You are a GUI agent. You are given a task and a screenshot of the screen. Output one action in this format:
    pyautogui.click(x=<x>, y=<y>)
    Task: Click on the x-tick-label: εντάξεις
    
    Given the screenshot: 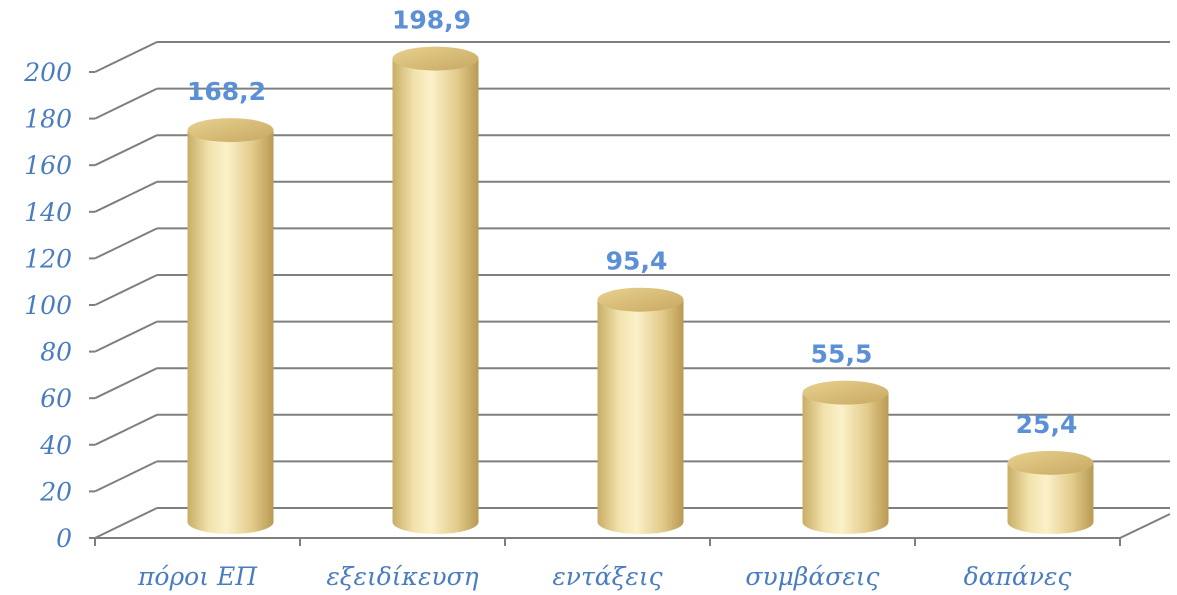 What is the action you would take?
    pyautogui.click(x=607, y=576)
    